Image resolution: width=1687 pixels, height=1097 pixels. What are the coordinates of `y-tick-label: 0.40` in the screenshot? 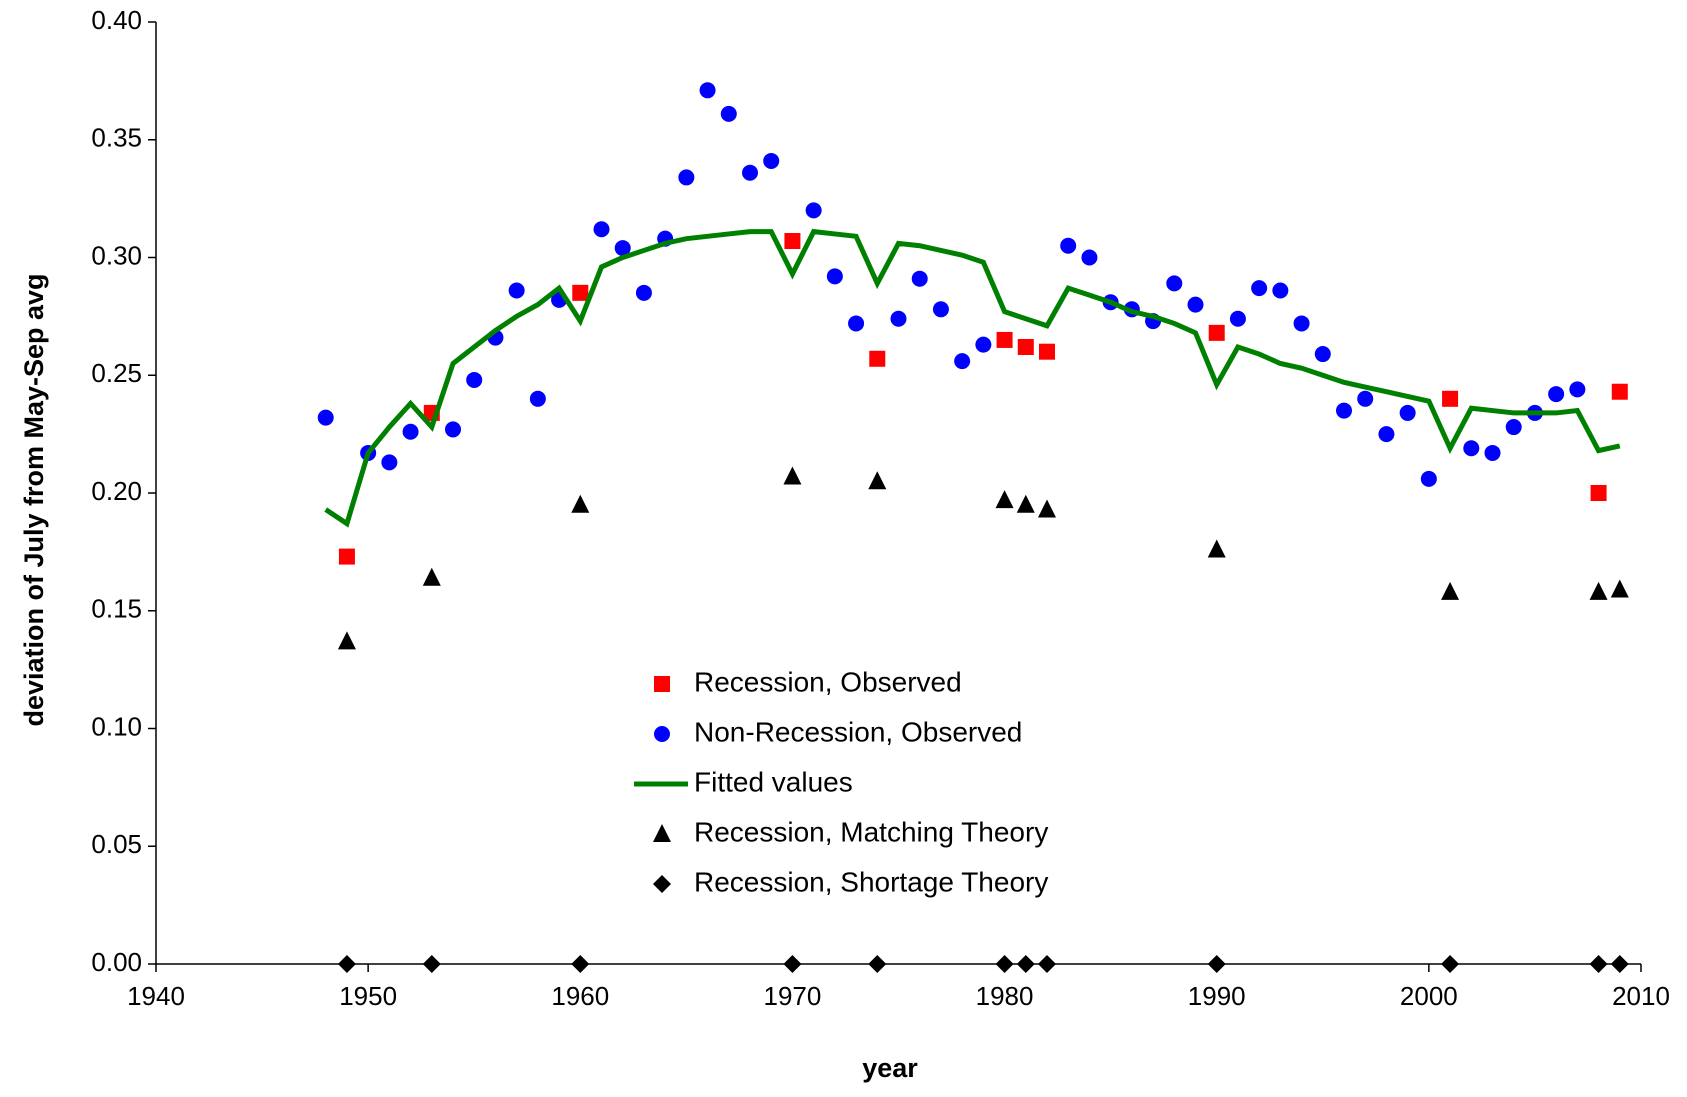 It's located at (116, 20).